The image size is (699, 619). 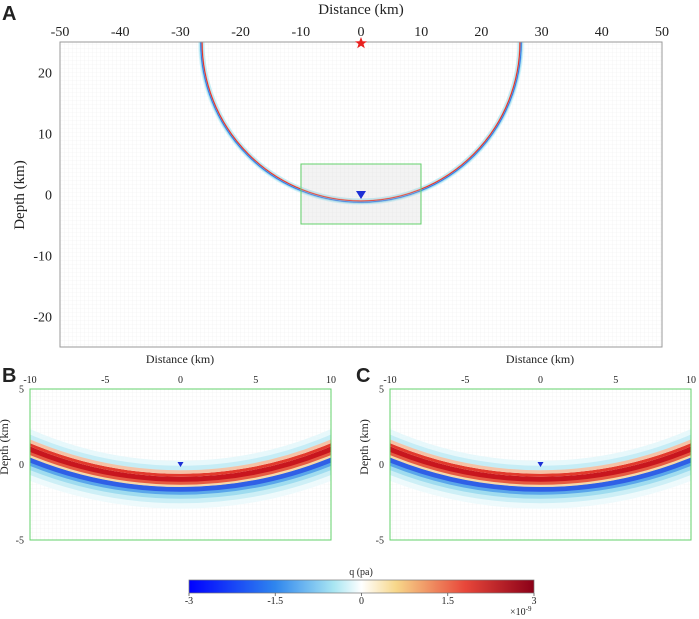 What do you see at coordinates (361, 601) in the screenshot?
I see `colorbar-tick-label: 0` at bounding box center [361, 601].